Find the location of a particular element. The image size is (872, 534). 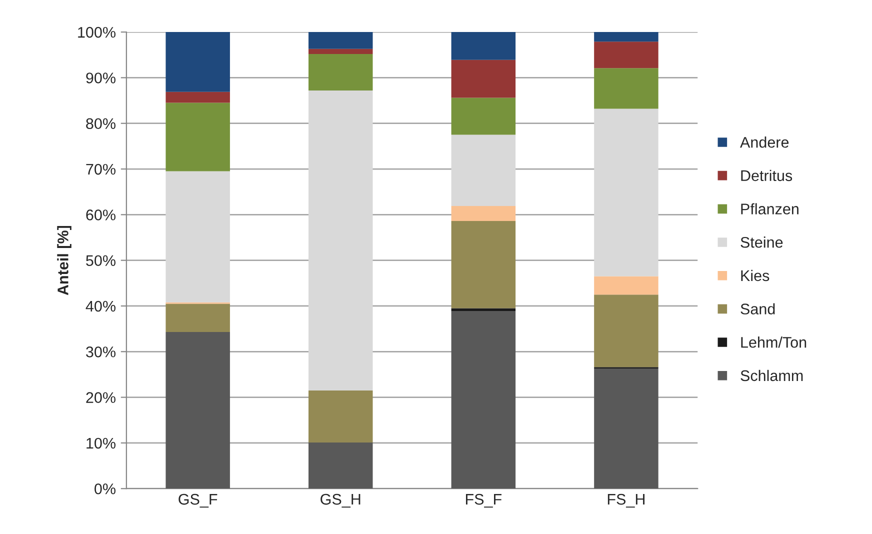

y-tick-label: 50% is located at coordinates (101, 260).